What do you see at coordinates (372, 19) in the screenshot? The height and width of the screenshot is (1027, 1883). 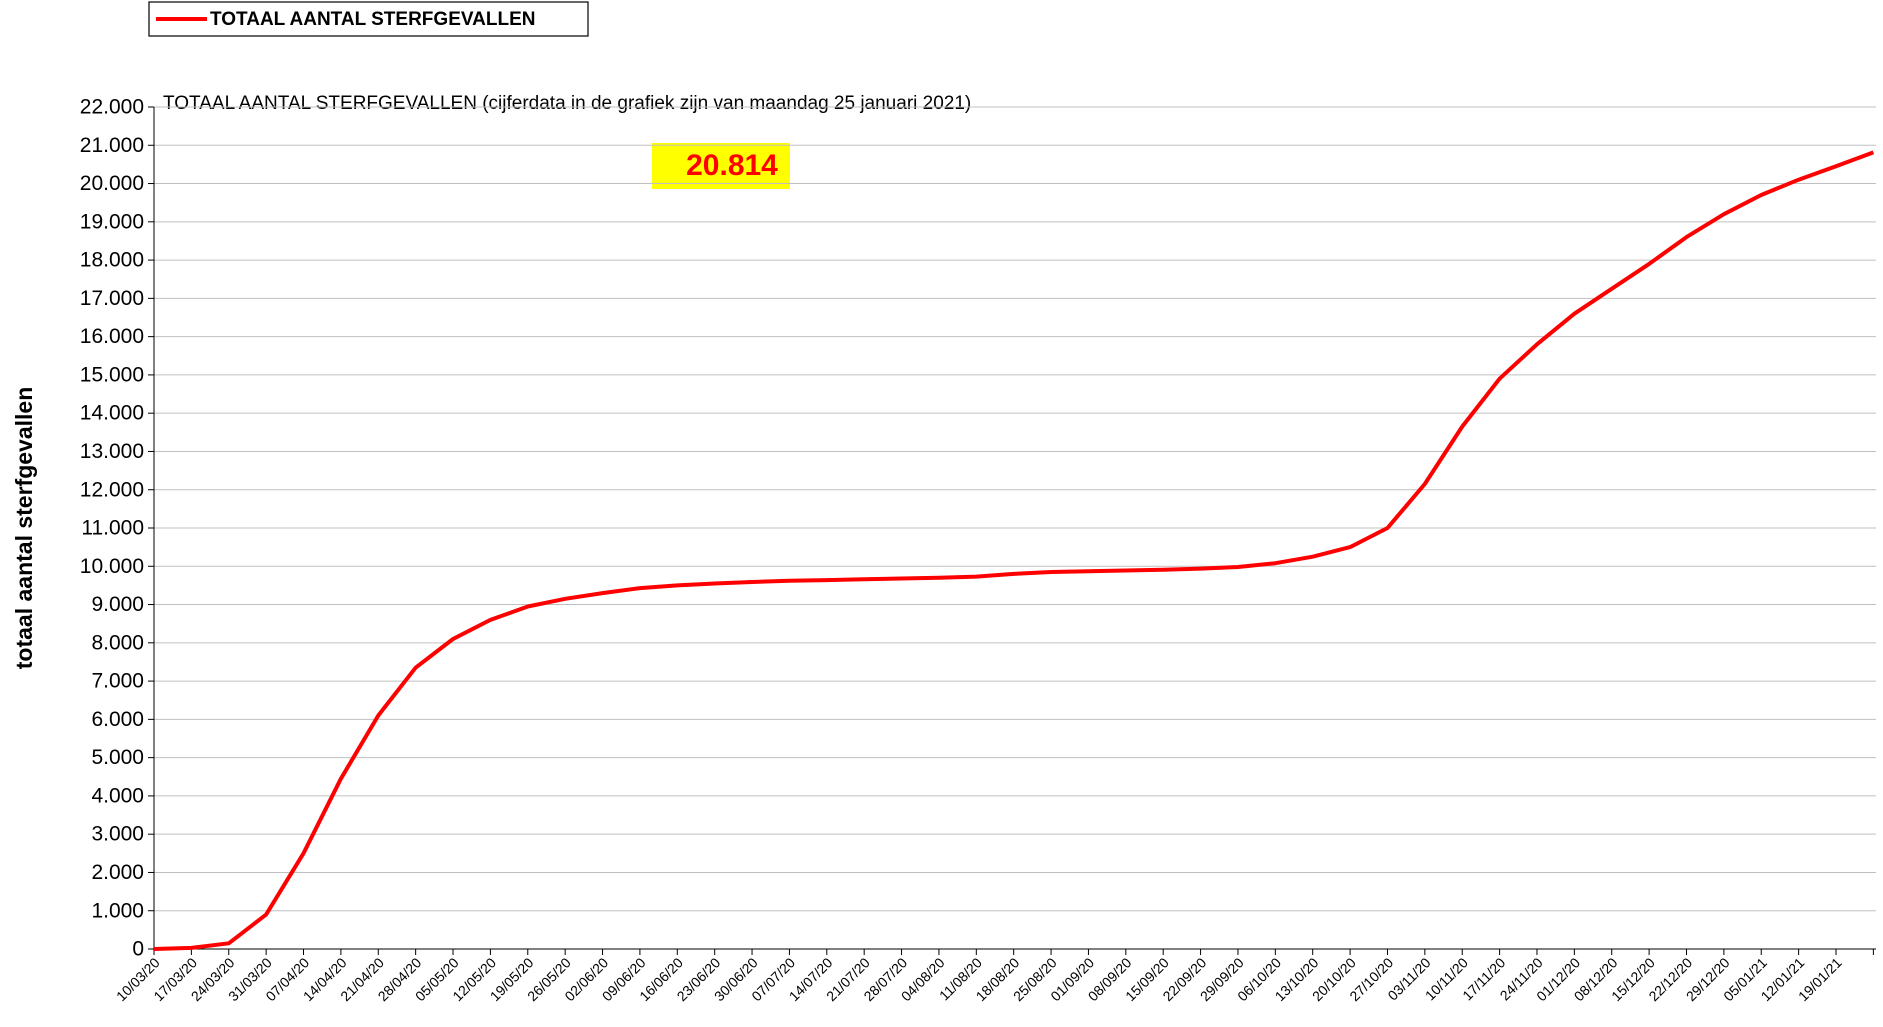 I see `legend-label: TOTAAL AANTAL STERFGEVALLEN` at bounding box center [372, 19].